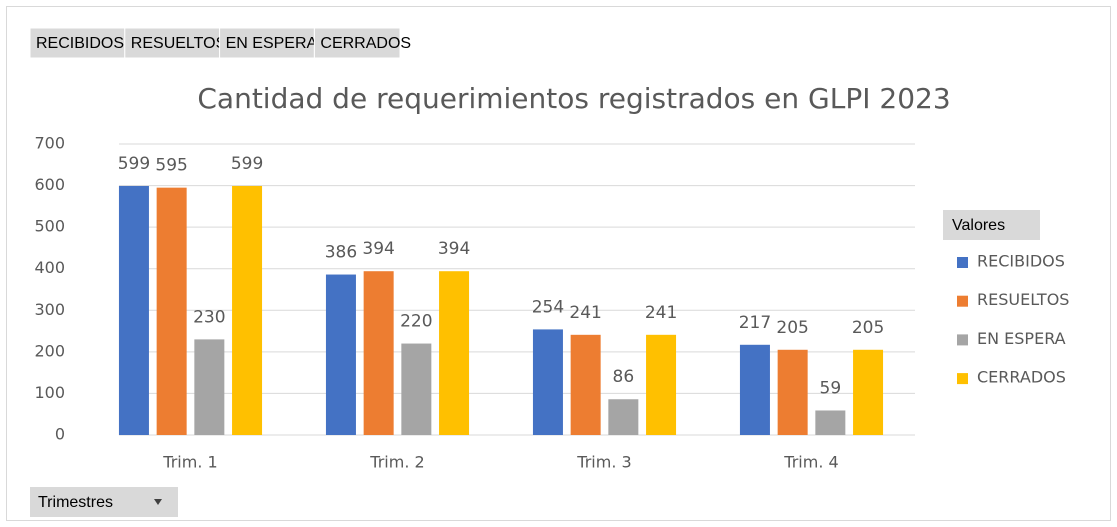 Image resolution: width=1117 pixels, height=527 pixels. What do you see at coordinates (1023, 299) in the screenshot?
I see `legend-label: RESUELTOS` at bounding box center [1023, 299].